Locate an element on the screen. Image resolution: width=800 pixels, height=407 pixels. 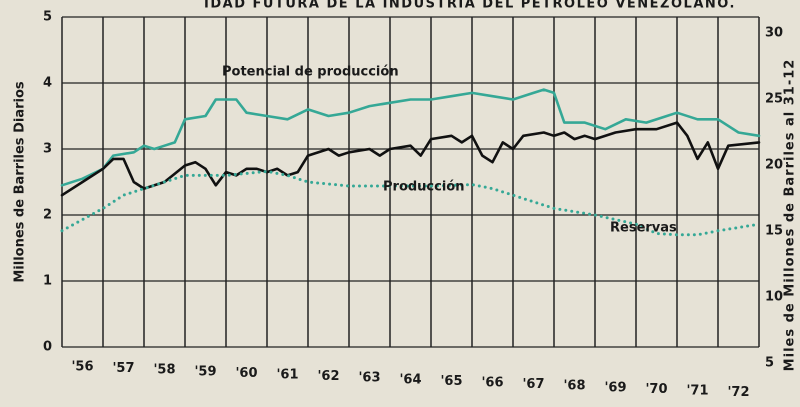
x-tick-label: '70 is located at coordinates (656, 389).